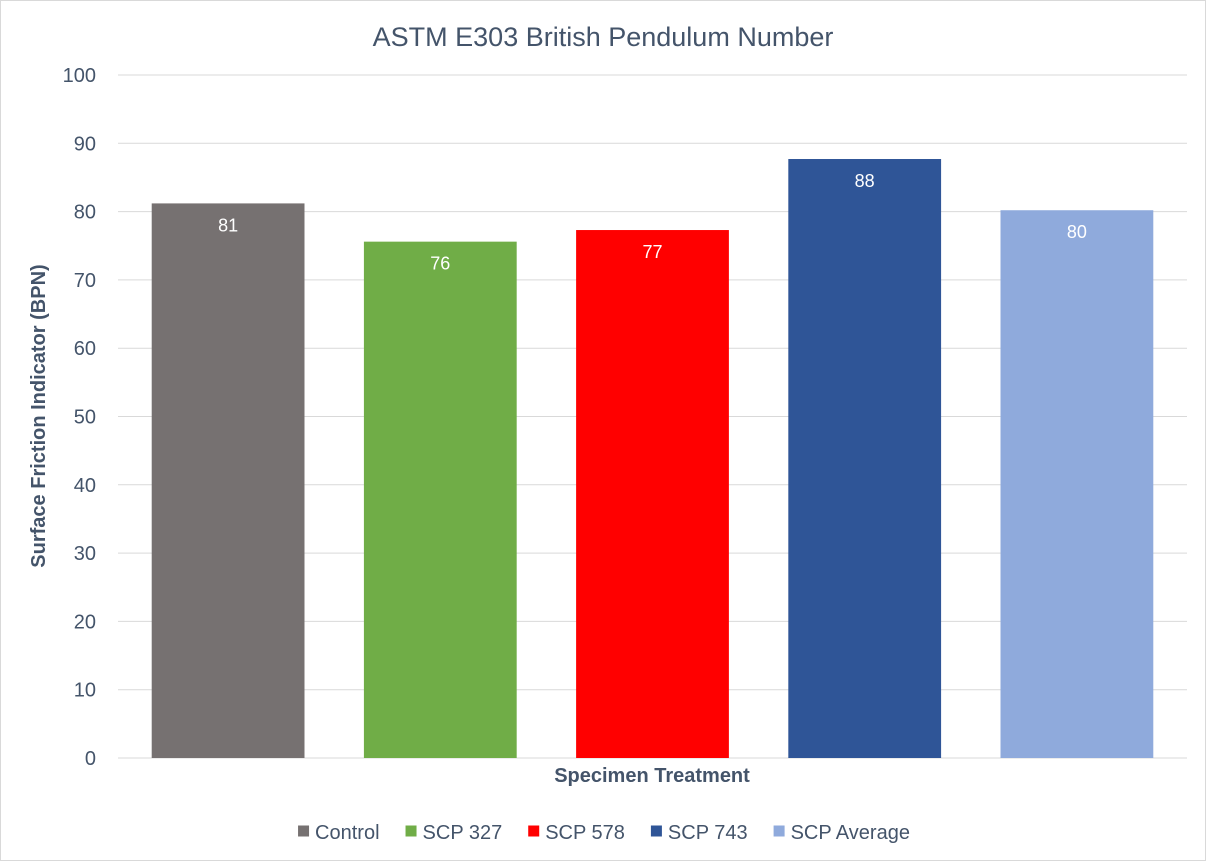 This screenshot has height=862, width=1206. What do you see at coordinates (85, 213) in the screenshot?
I see `y-tick-label: 80` at bounding box center [85, 213].